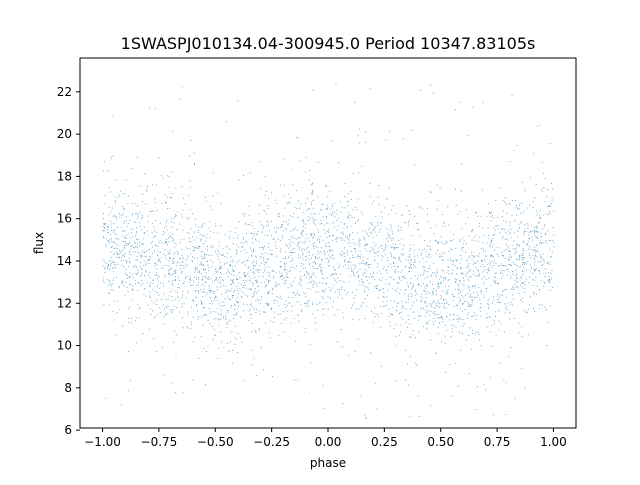 The image size is (640, 485). What do you see at coordinates (159, 442) in the screenshot?
I see `x-tick-label: −0.75` at bounding box center [159, 442].